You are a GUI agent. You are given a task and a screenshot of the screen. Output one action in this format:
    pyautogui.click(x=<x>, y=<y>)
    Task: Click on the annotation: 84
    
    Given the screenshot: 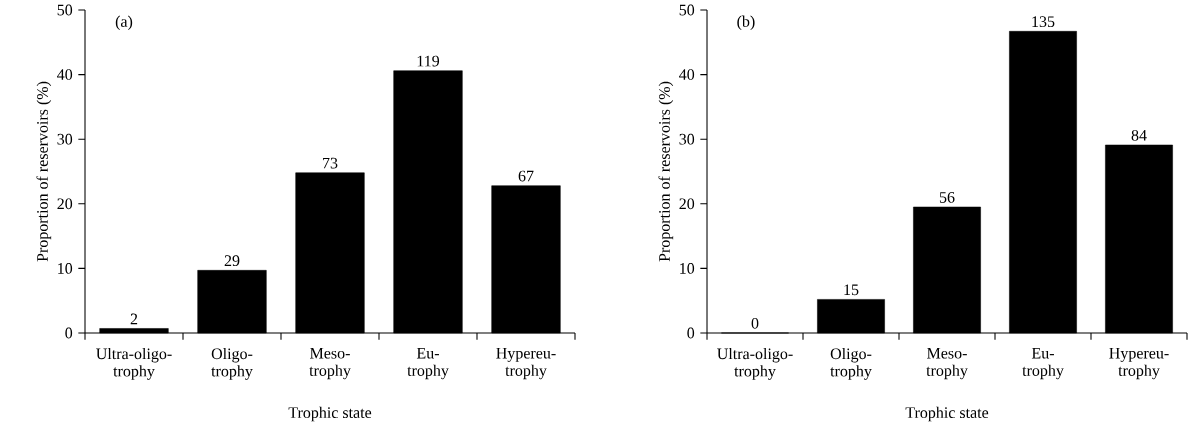 What is the action you would take?
    pyautogui.click(x=1139, y=135)
    